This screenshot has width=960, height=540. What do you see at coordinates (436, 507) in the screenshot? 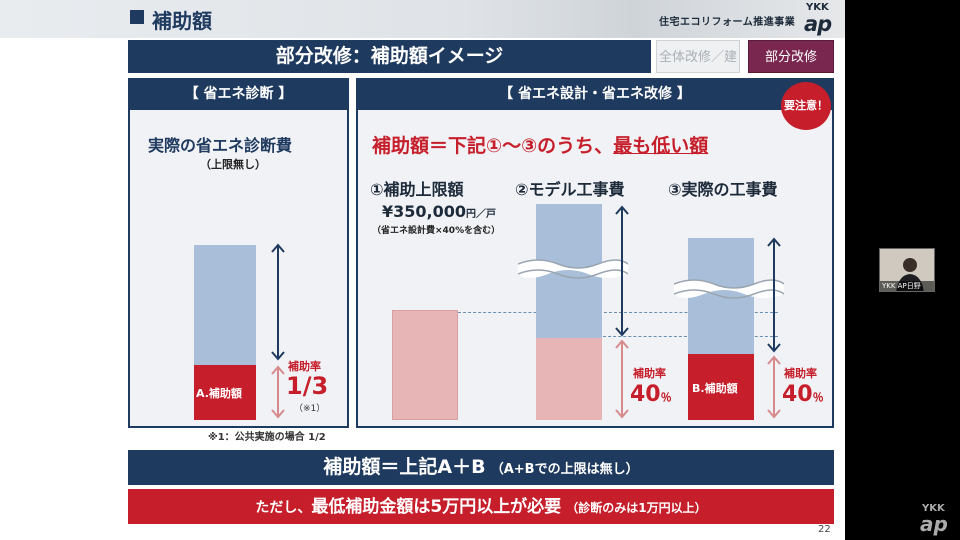
I see `warning-main: 最低補助金額は5万円以上が必要` at bounding box center [436, 507].